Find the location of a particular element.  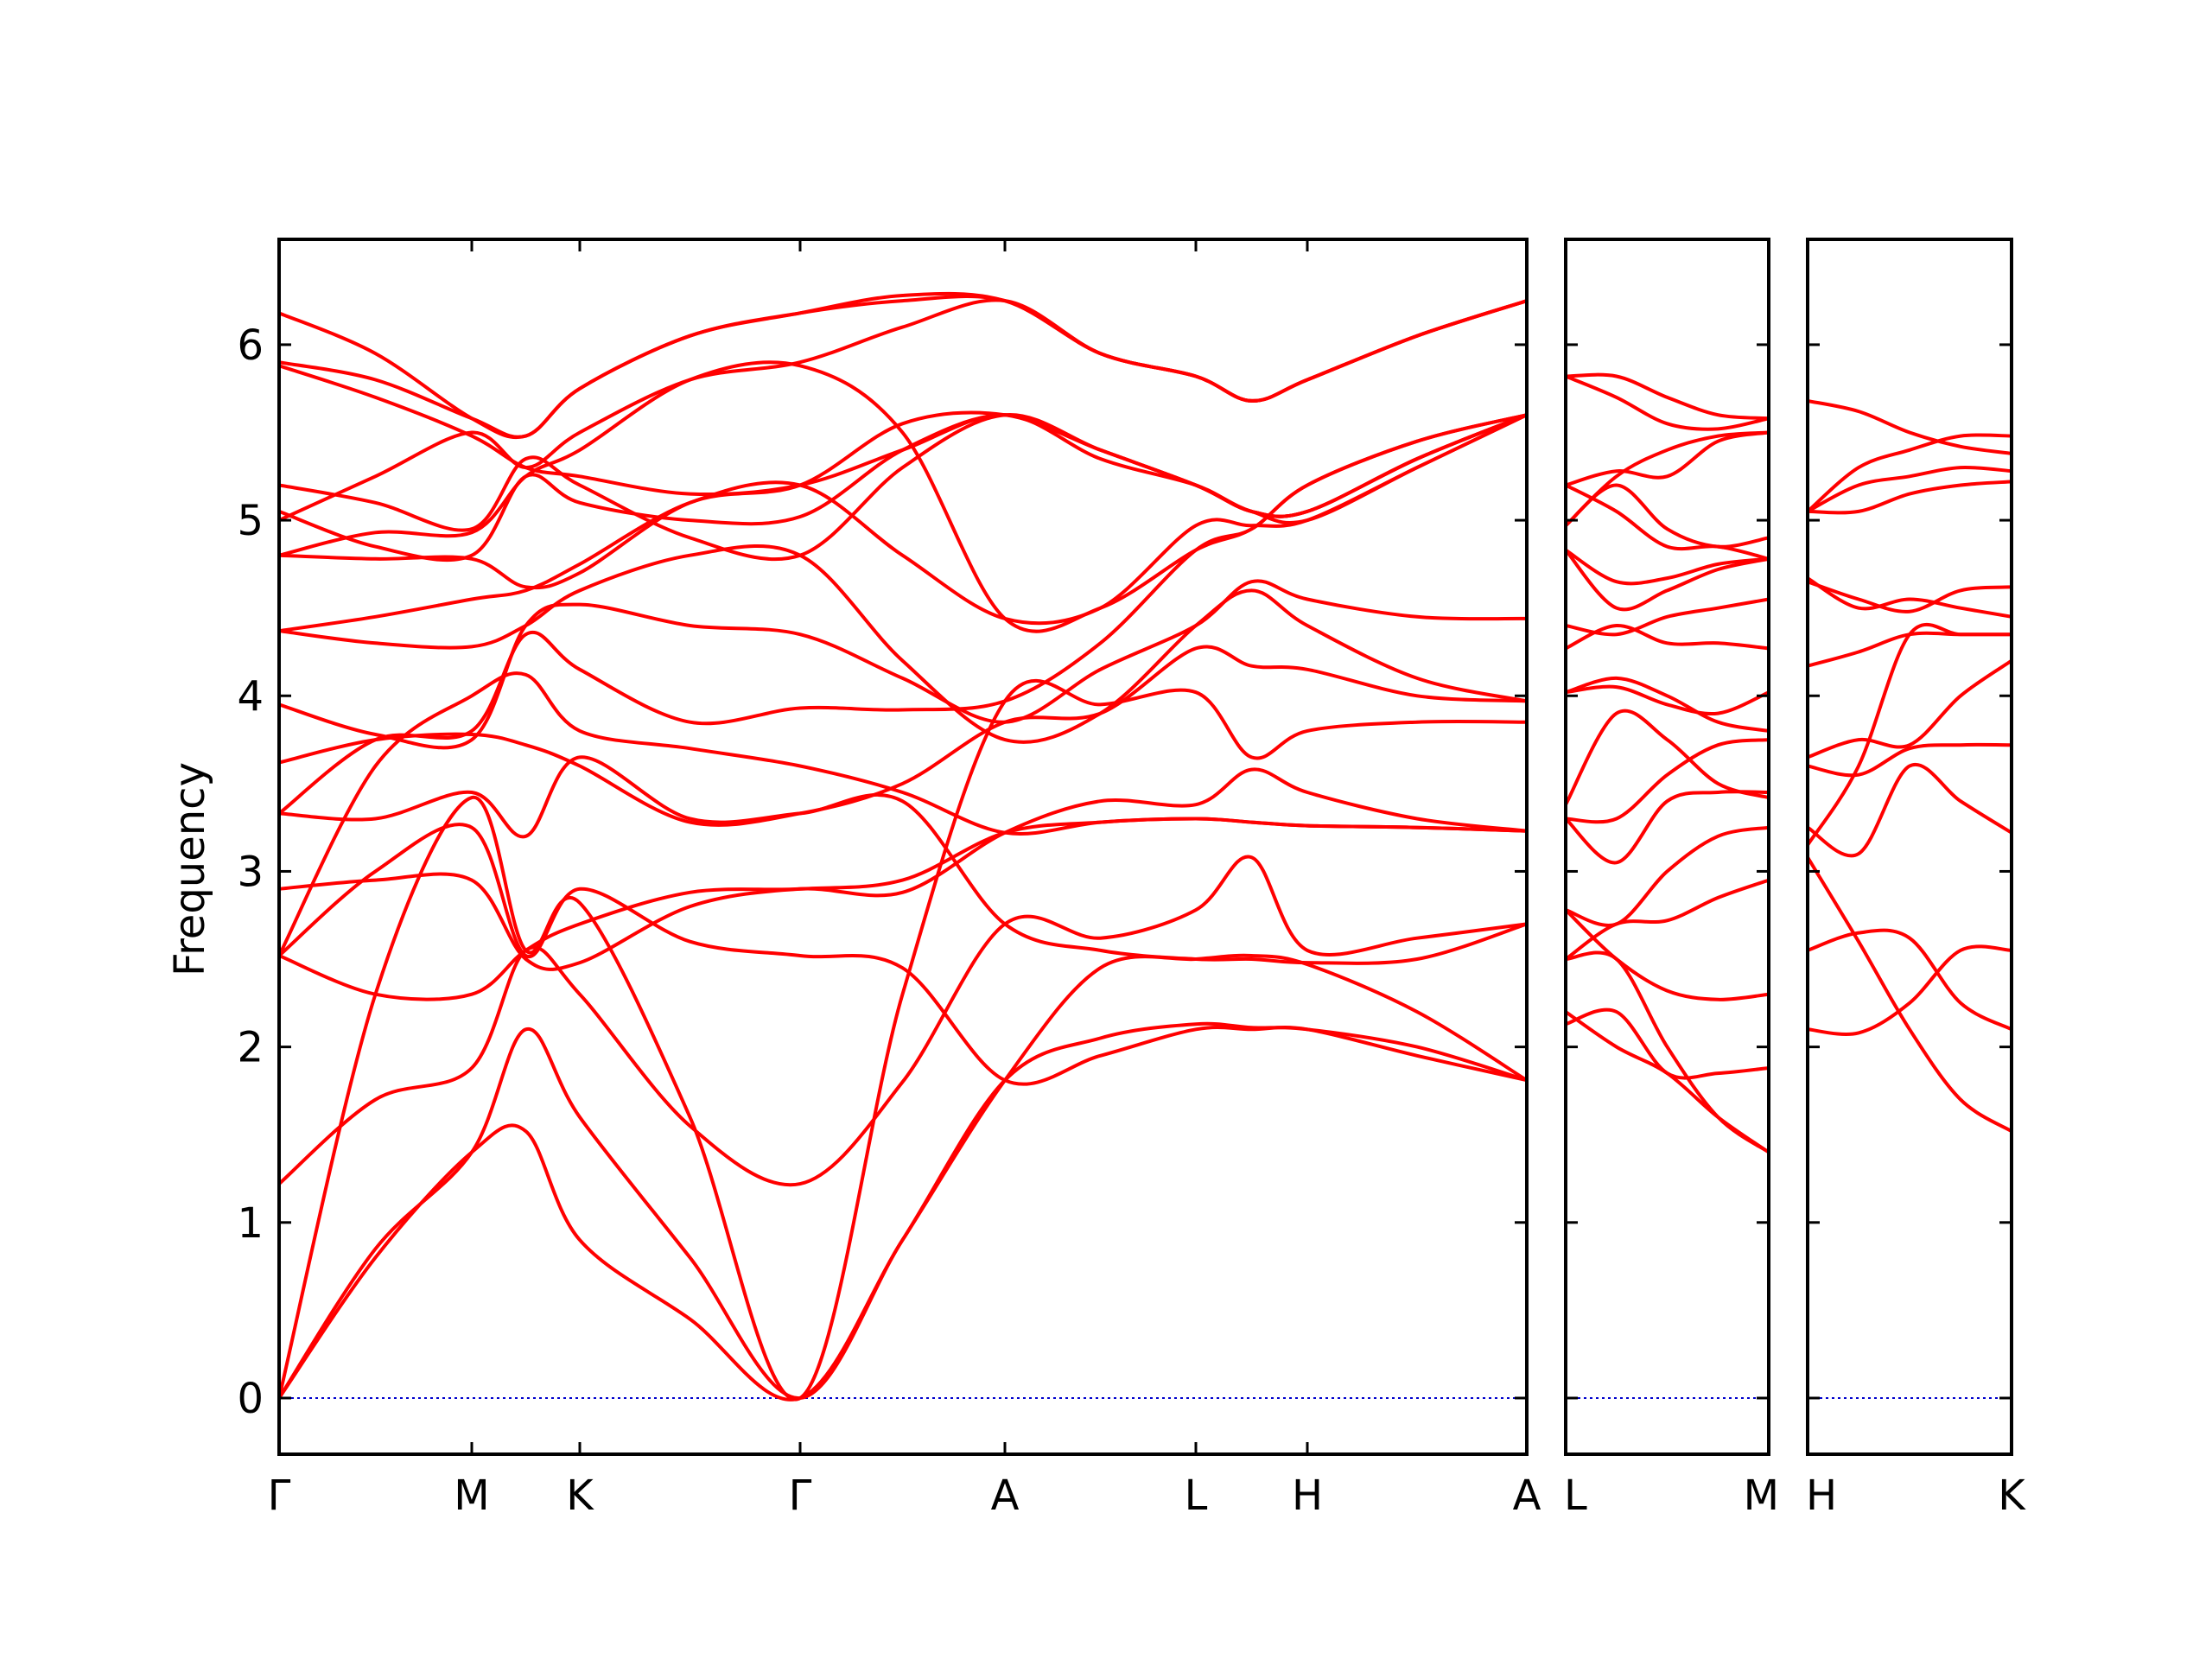

y-tick-label: 1 is located at coordinates (250, 1223).